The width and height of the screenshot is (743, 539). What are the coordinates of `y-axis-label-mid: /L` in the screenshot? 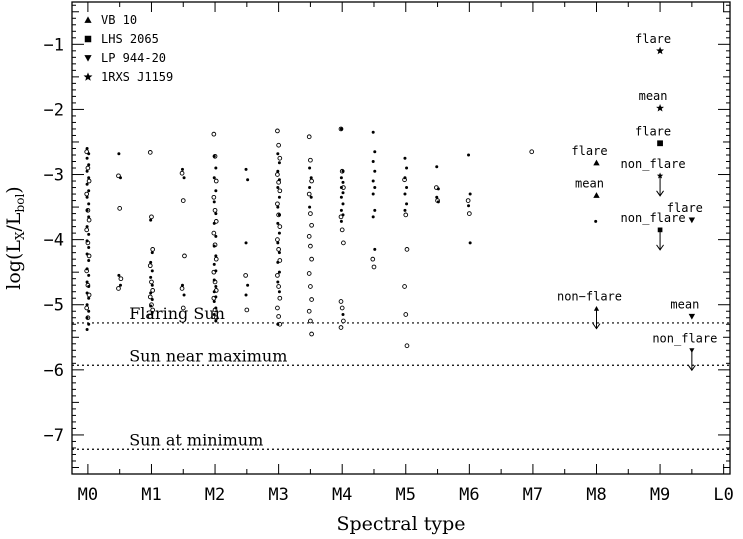 It's located at (14, 221).